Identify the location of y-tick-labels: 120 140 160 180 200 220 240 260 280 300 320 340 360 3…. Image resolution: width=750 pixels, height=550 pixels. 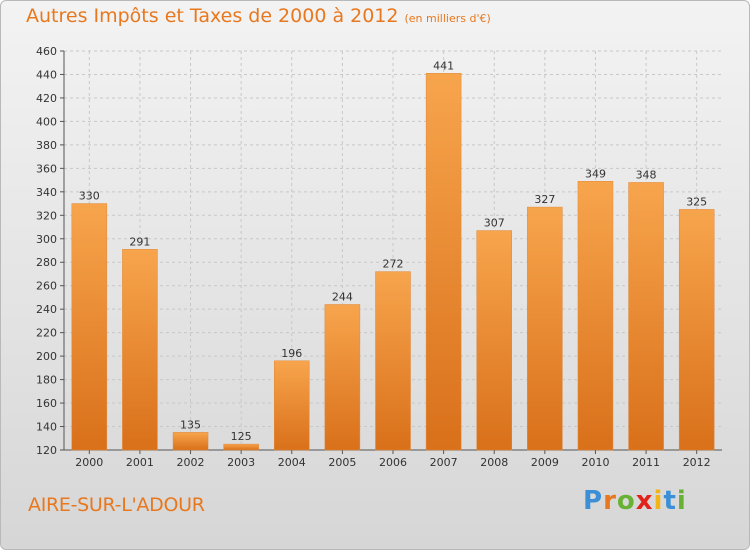
(46, 251).